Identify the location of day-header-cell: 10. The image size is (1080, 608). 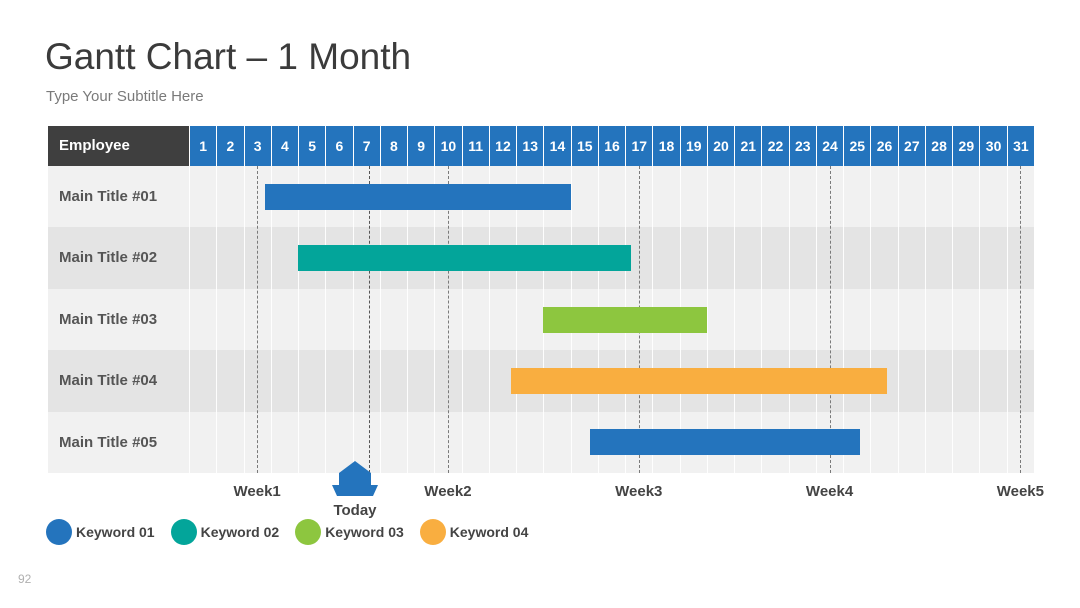
(448, 146).